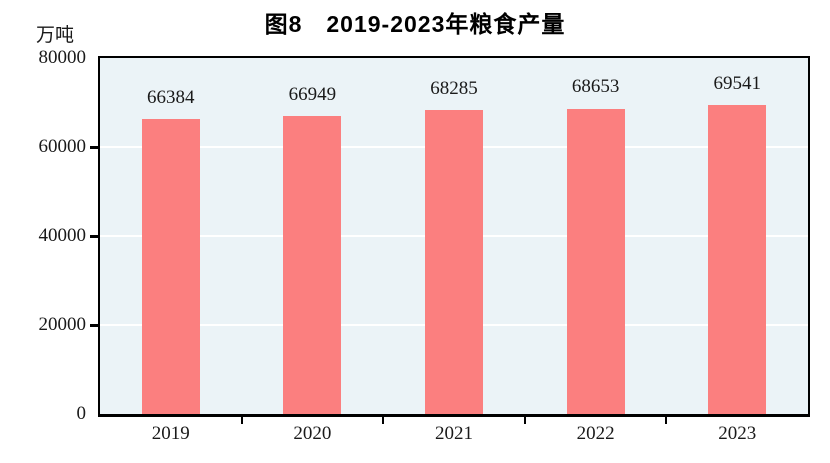  I want to click on x-tick-label-2019: 2019, so click(170, 433).